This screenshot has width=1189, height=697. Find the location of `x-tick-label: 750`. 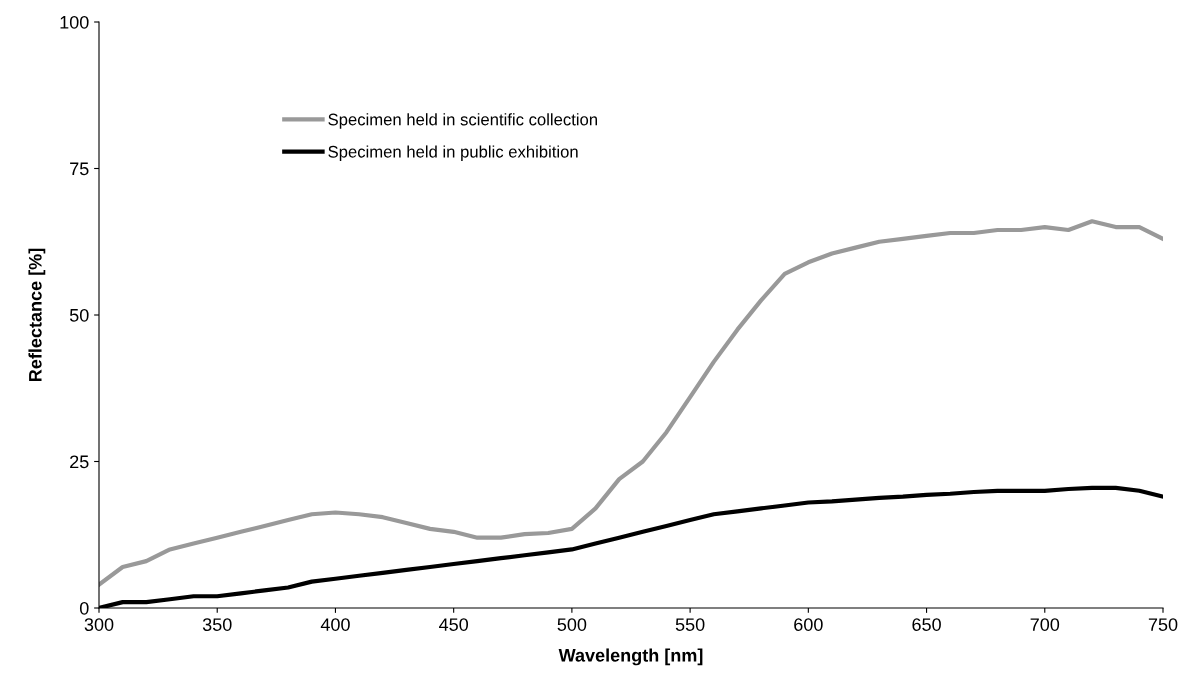

x-tick-label: 750 is located at coordinates (1163, 624).